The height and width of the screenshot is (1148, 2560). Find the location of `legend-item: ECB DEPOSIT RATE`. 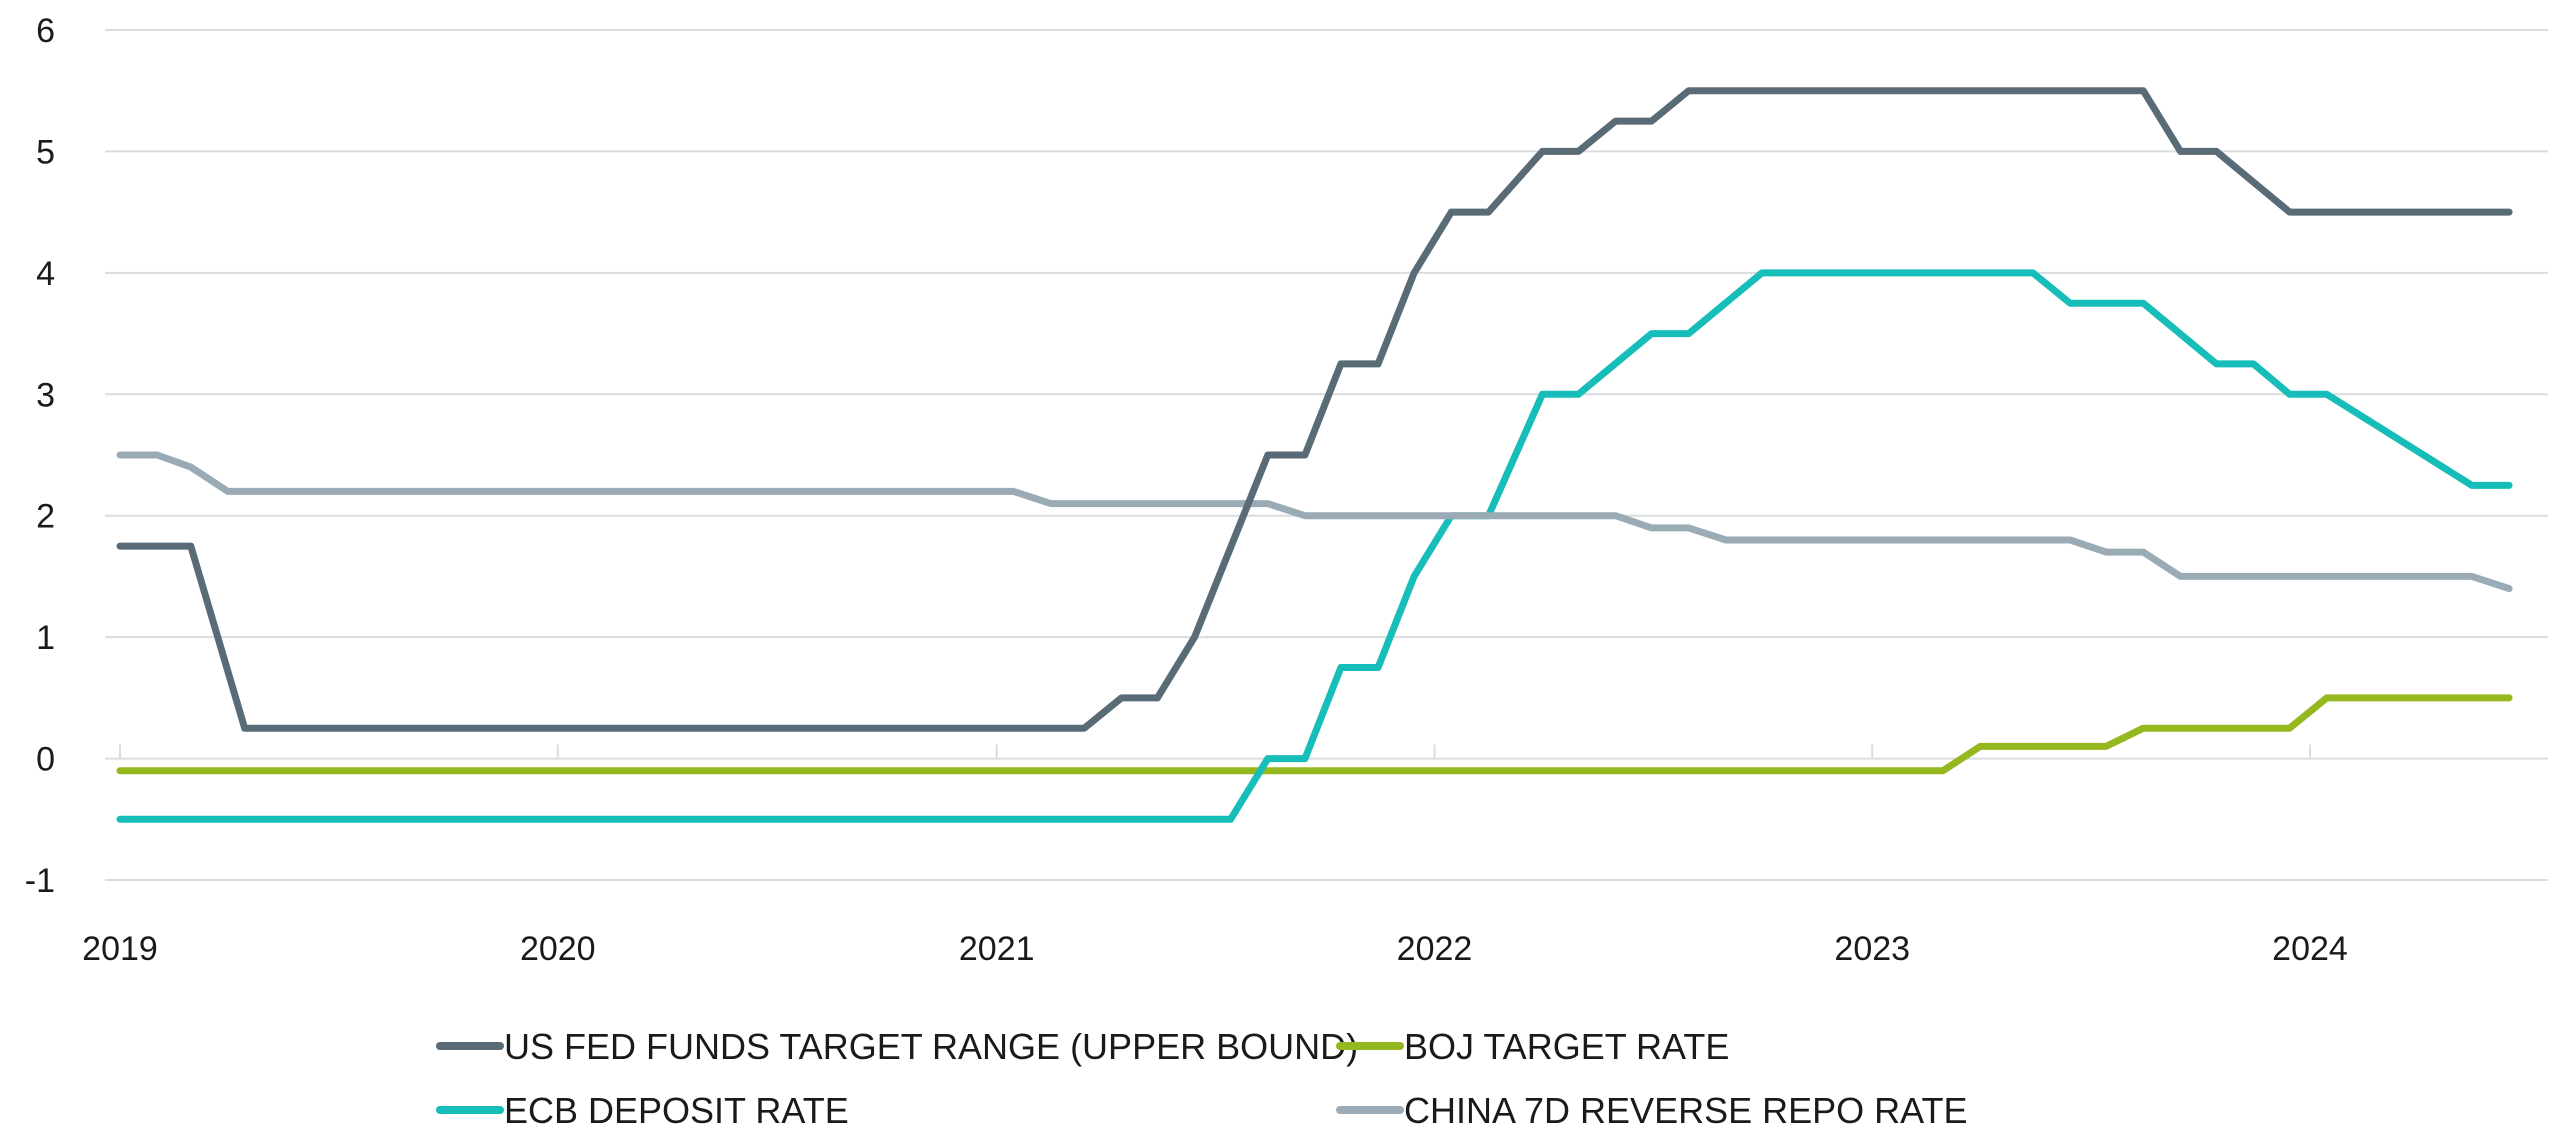

legend-item: ECB DEPOSIT RATE is located at coordinates (642, 1110).